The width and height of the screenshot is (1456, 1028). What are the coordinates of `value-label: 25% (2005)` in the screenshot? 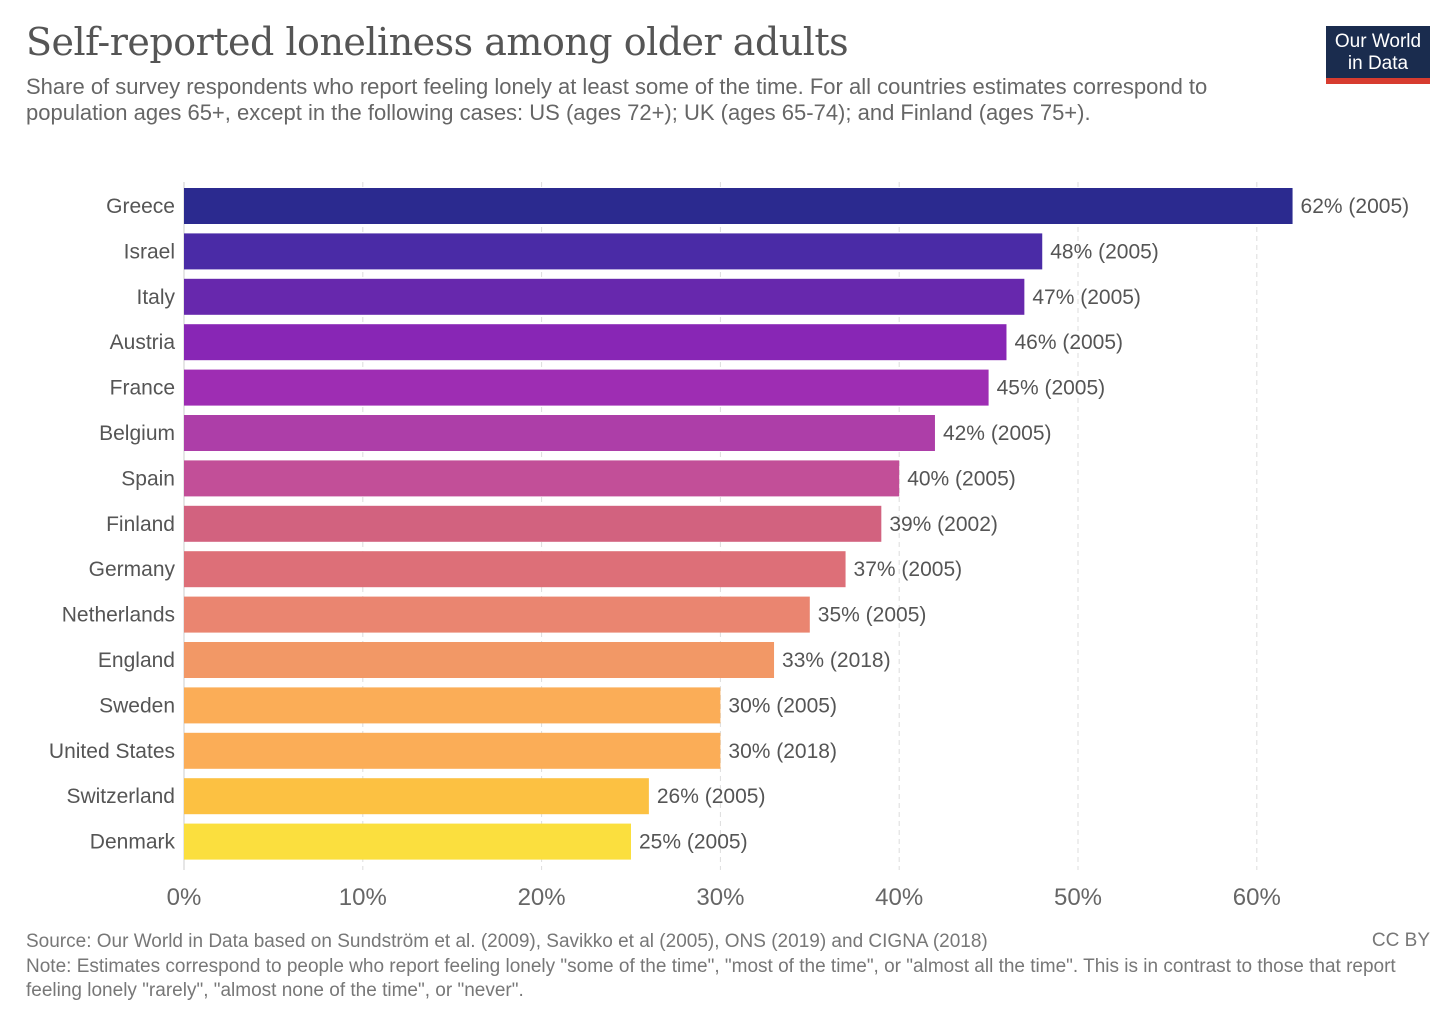 It's located at (693, 842).